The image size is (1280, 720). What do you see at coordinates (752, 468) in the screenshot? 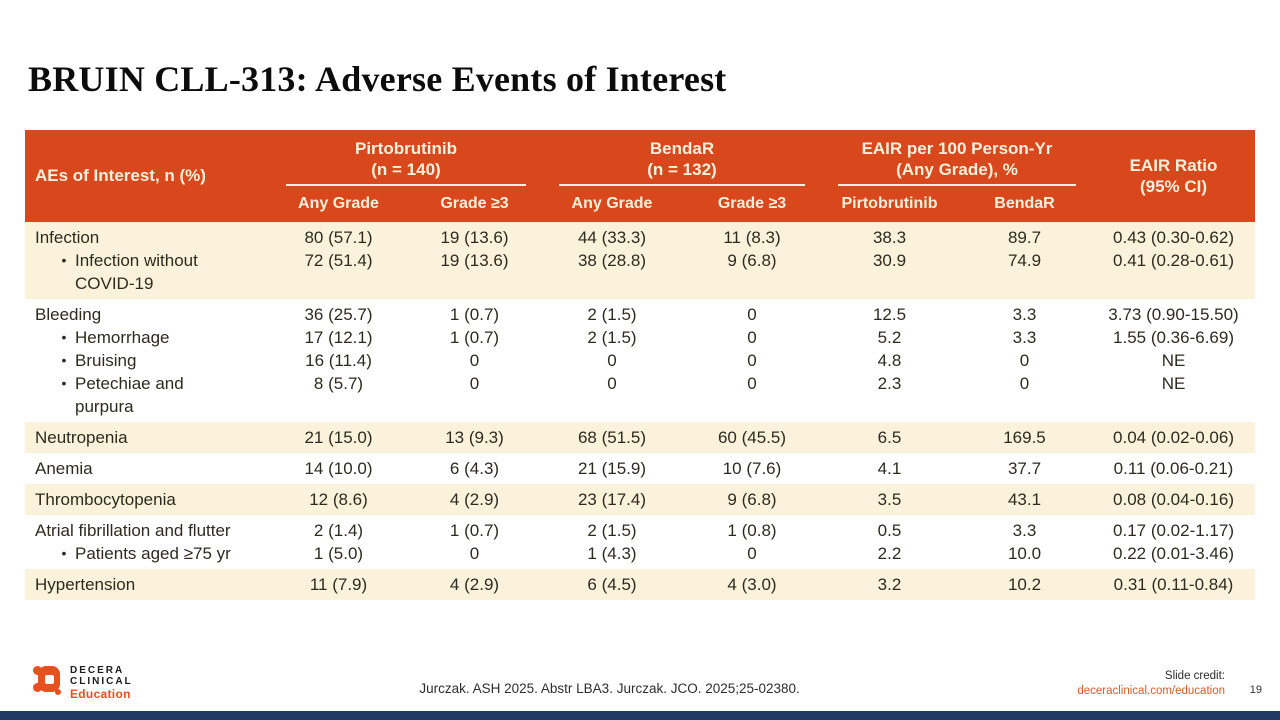
I see `table-cell: 10 (7.6)` at bounding box center [752, 468].